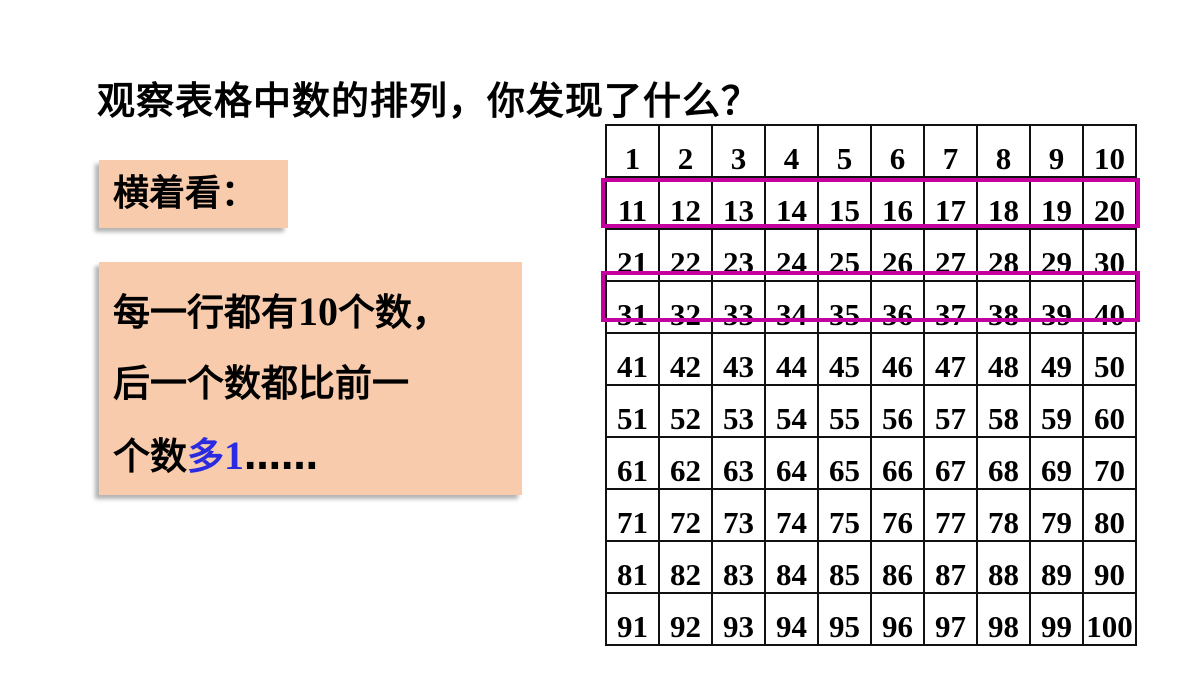 Image resolution: width=1200 pixels, height=675 pixels. I want to click on grid-cell: 77, so click(950, 515).